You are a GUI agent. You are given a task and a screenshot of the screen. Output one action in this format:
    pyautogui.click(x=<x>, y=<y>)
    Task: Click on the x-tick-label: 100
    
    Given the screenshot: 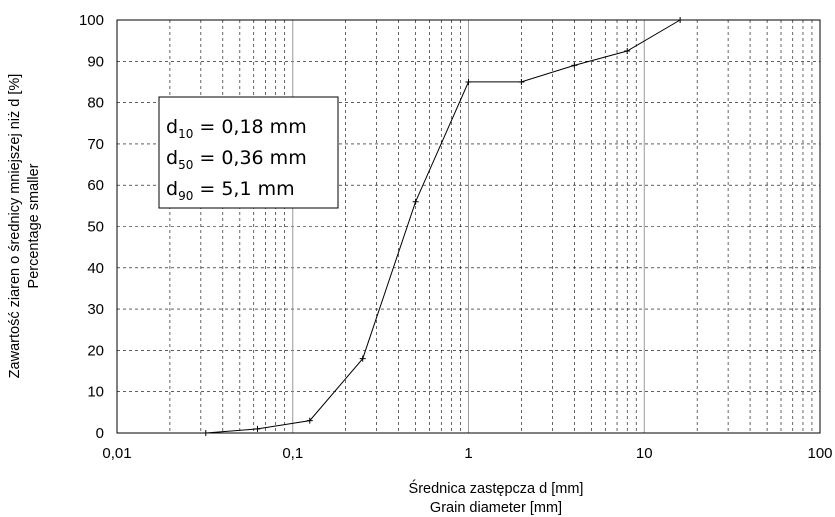 What is the action you would take?
    pyautogui.click(x=819, y=453)
    